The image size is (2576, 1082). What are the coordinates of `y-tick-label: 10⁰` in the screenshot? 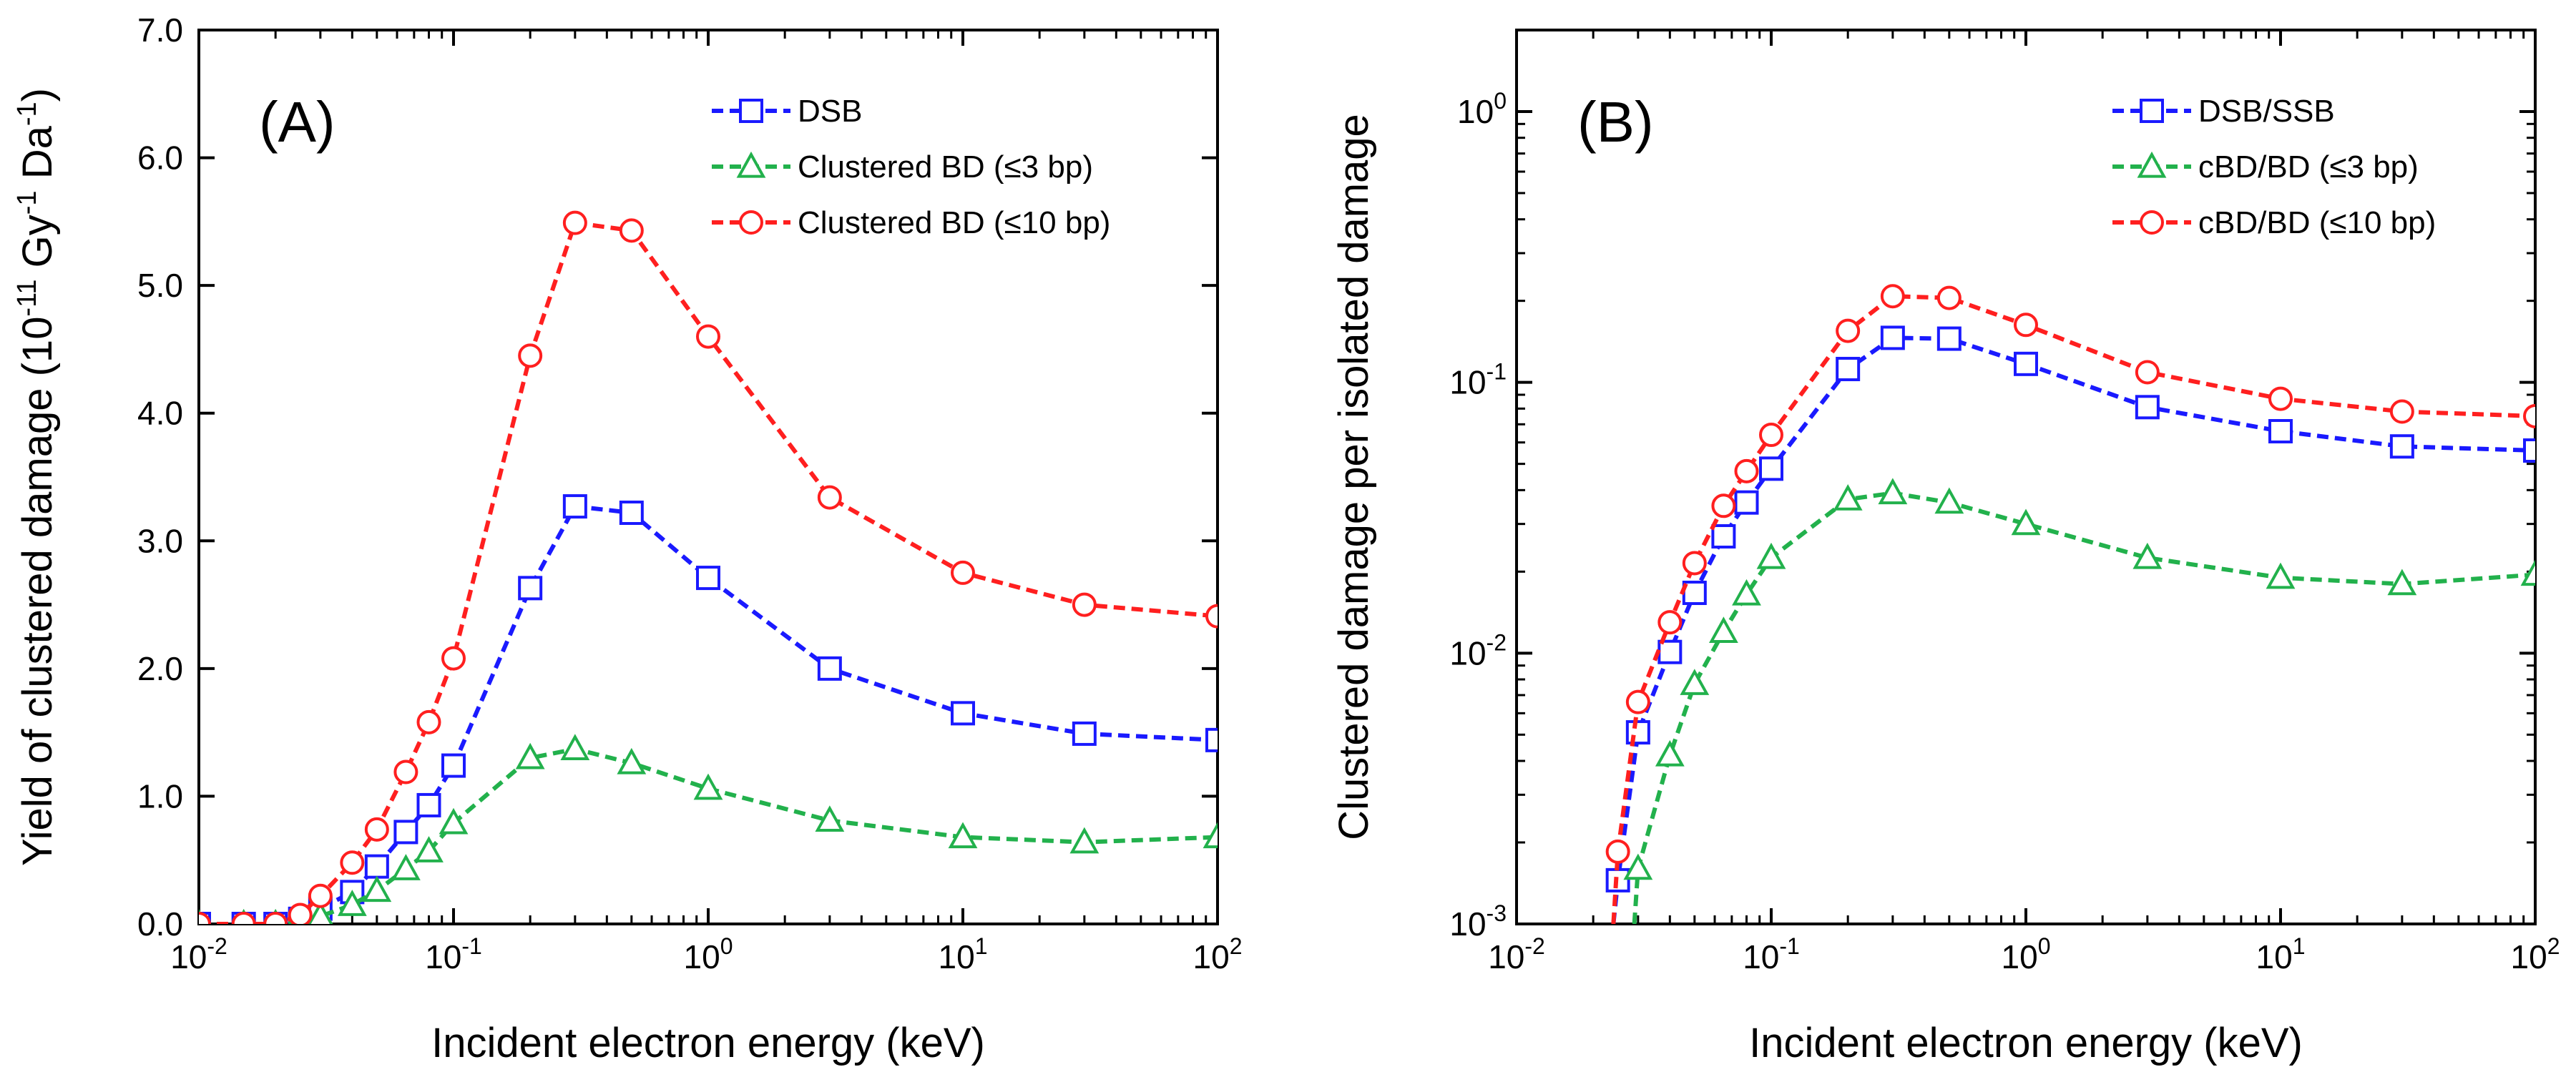 It's located at (1482, 109).